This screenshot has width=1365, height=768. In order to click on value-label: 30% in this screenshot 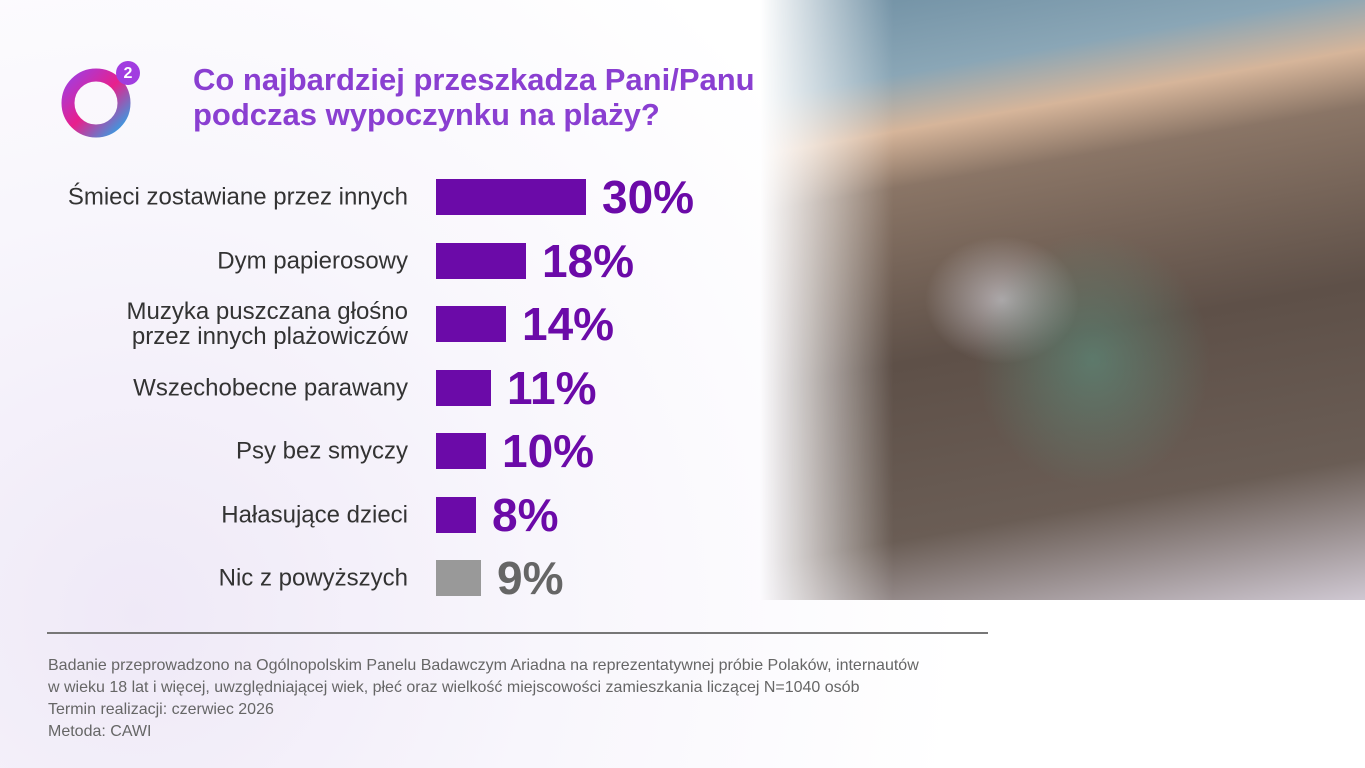, I will do `click(648, 197)`.